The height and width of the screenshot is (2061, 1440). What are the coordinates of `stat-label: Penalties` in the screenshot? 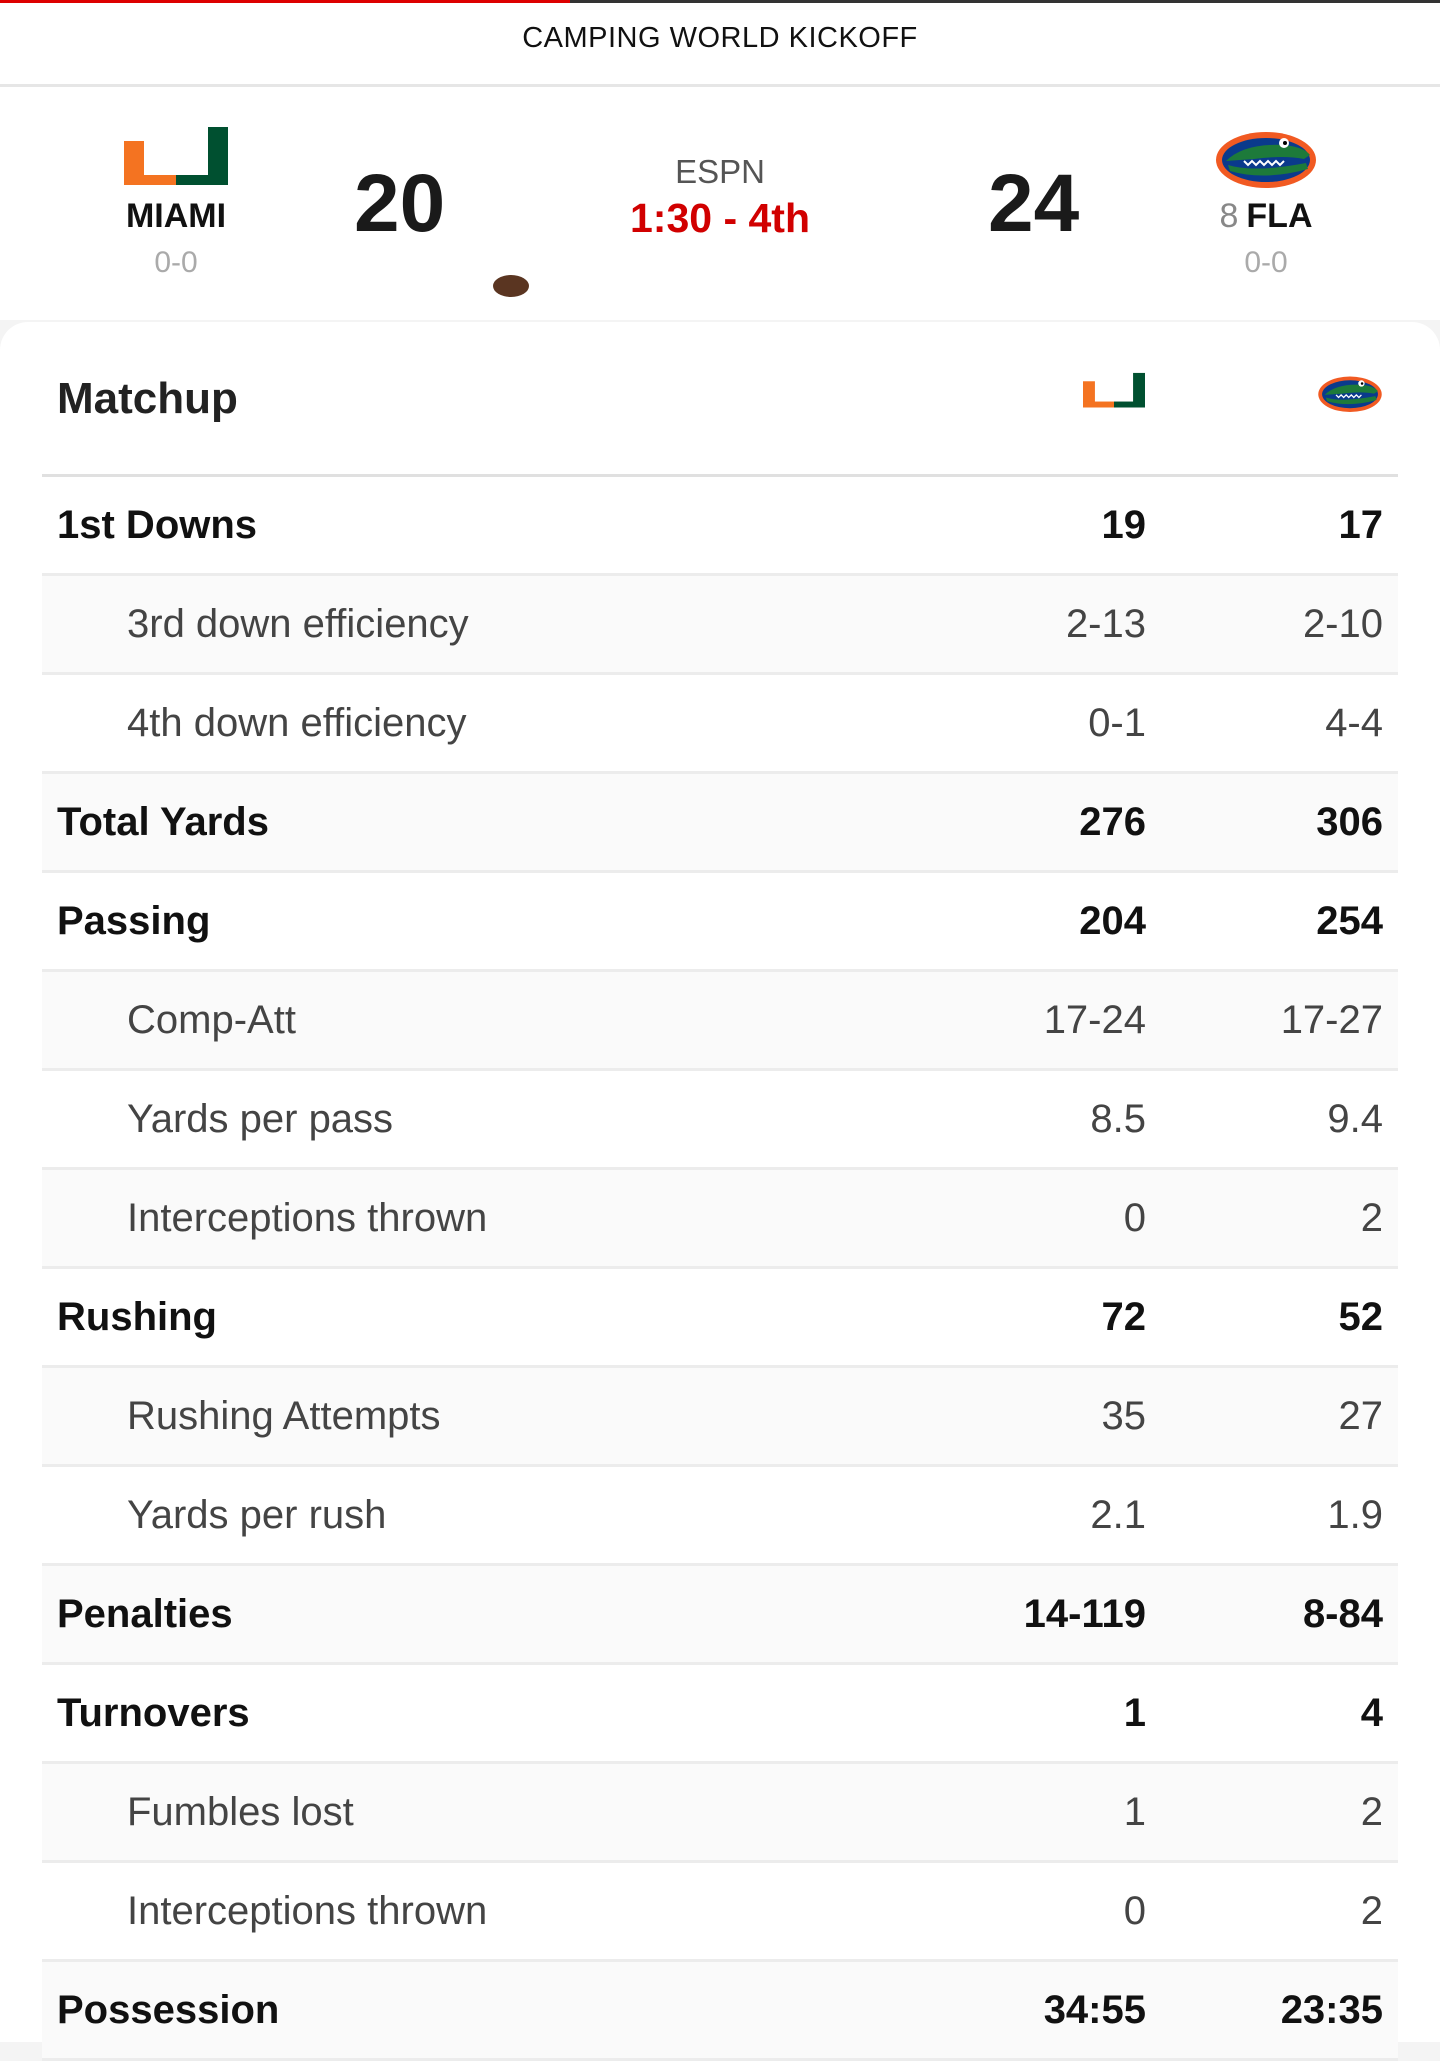 It's located at (145, 1614).